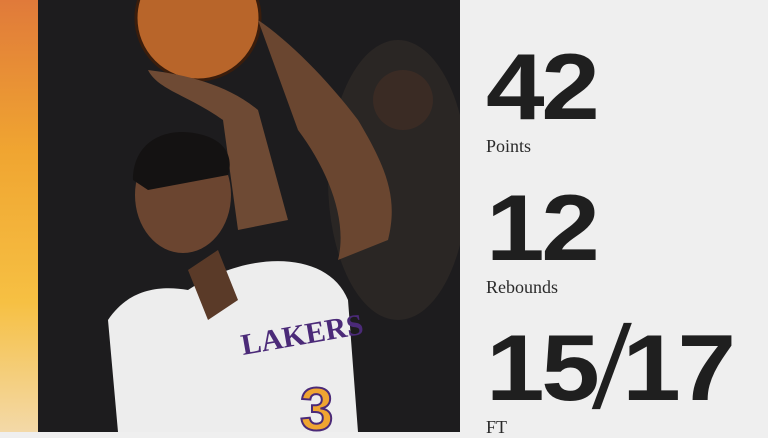 The height and width of the screenshot is (438, 768). Describe the element at coordinates (181, 161) in the screenshot. I see `player-hair` at that location.